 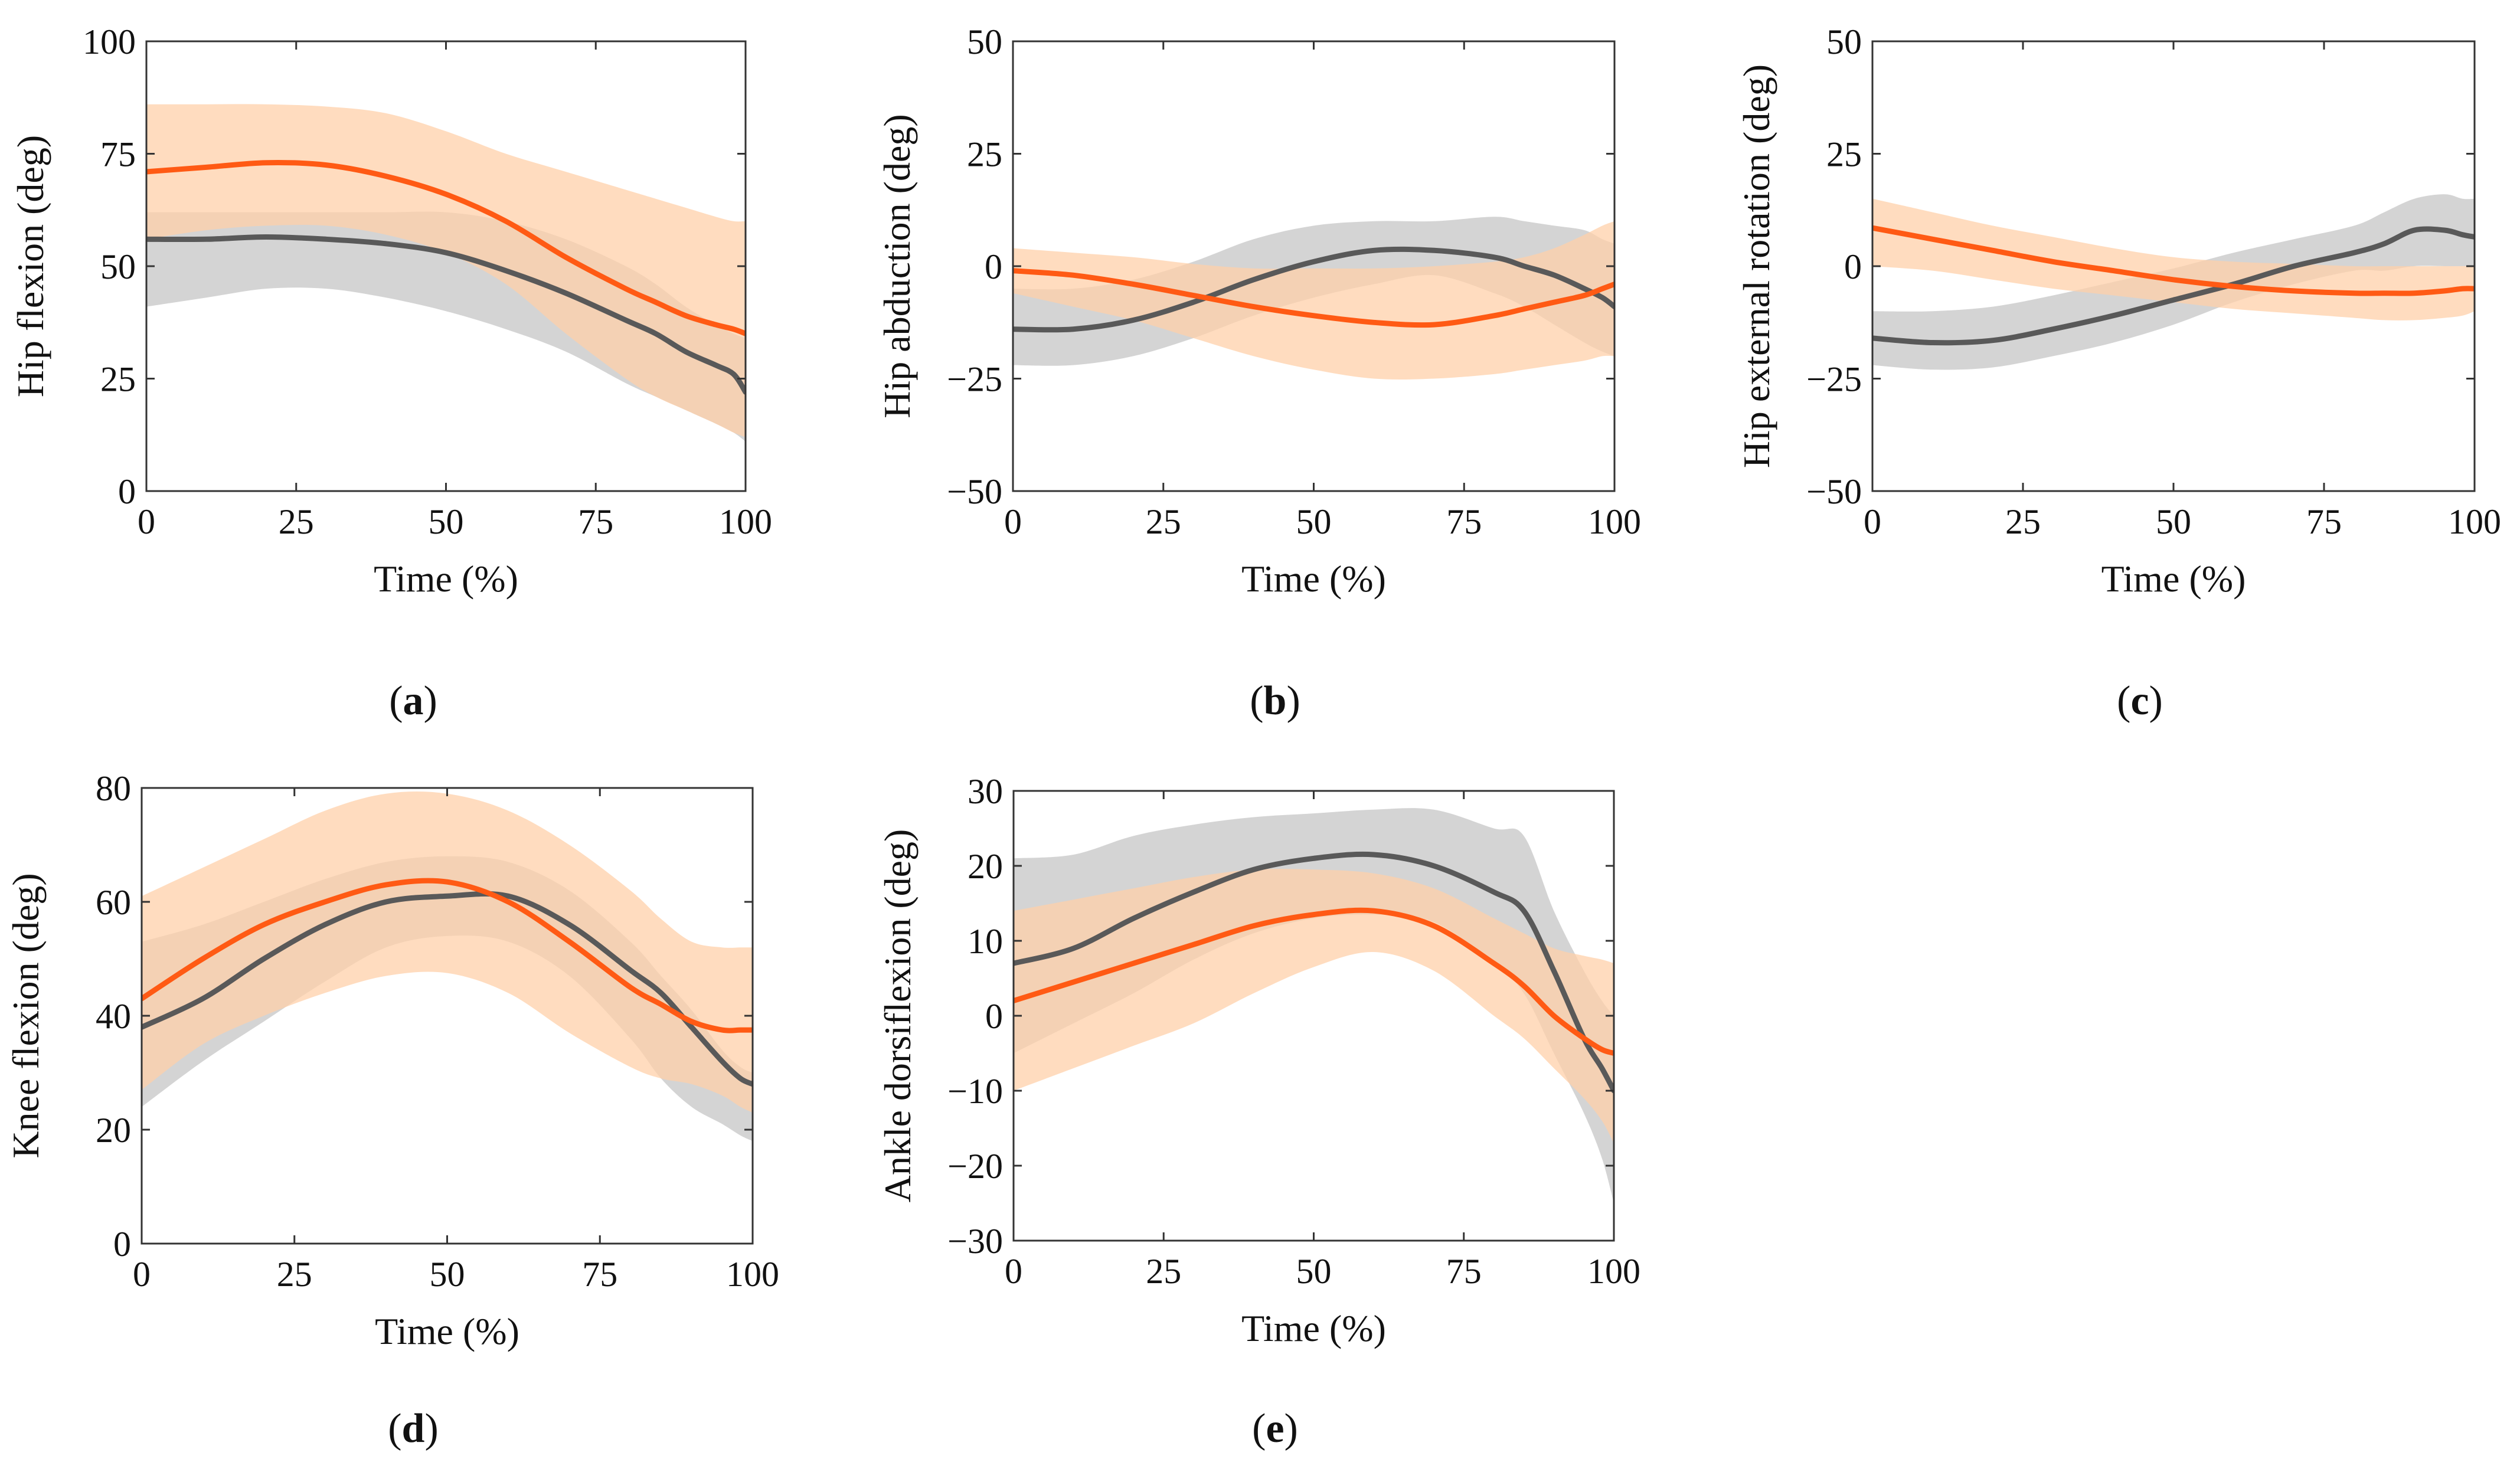 I want to click on line-series_b-e, so click(x=1314, y=972).